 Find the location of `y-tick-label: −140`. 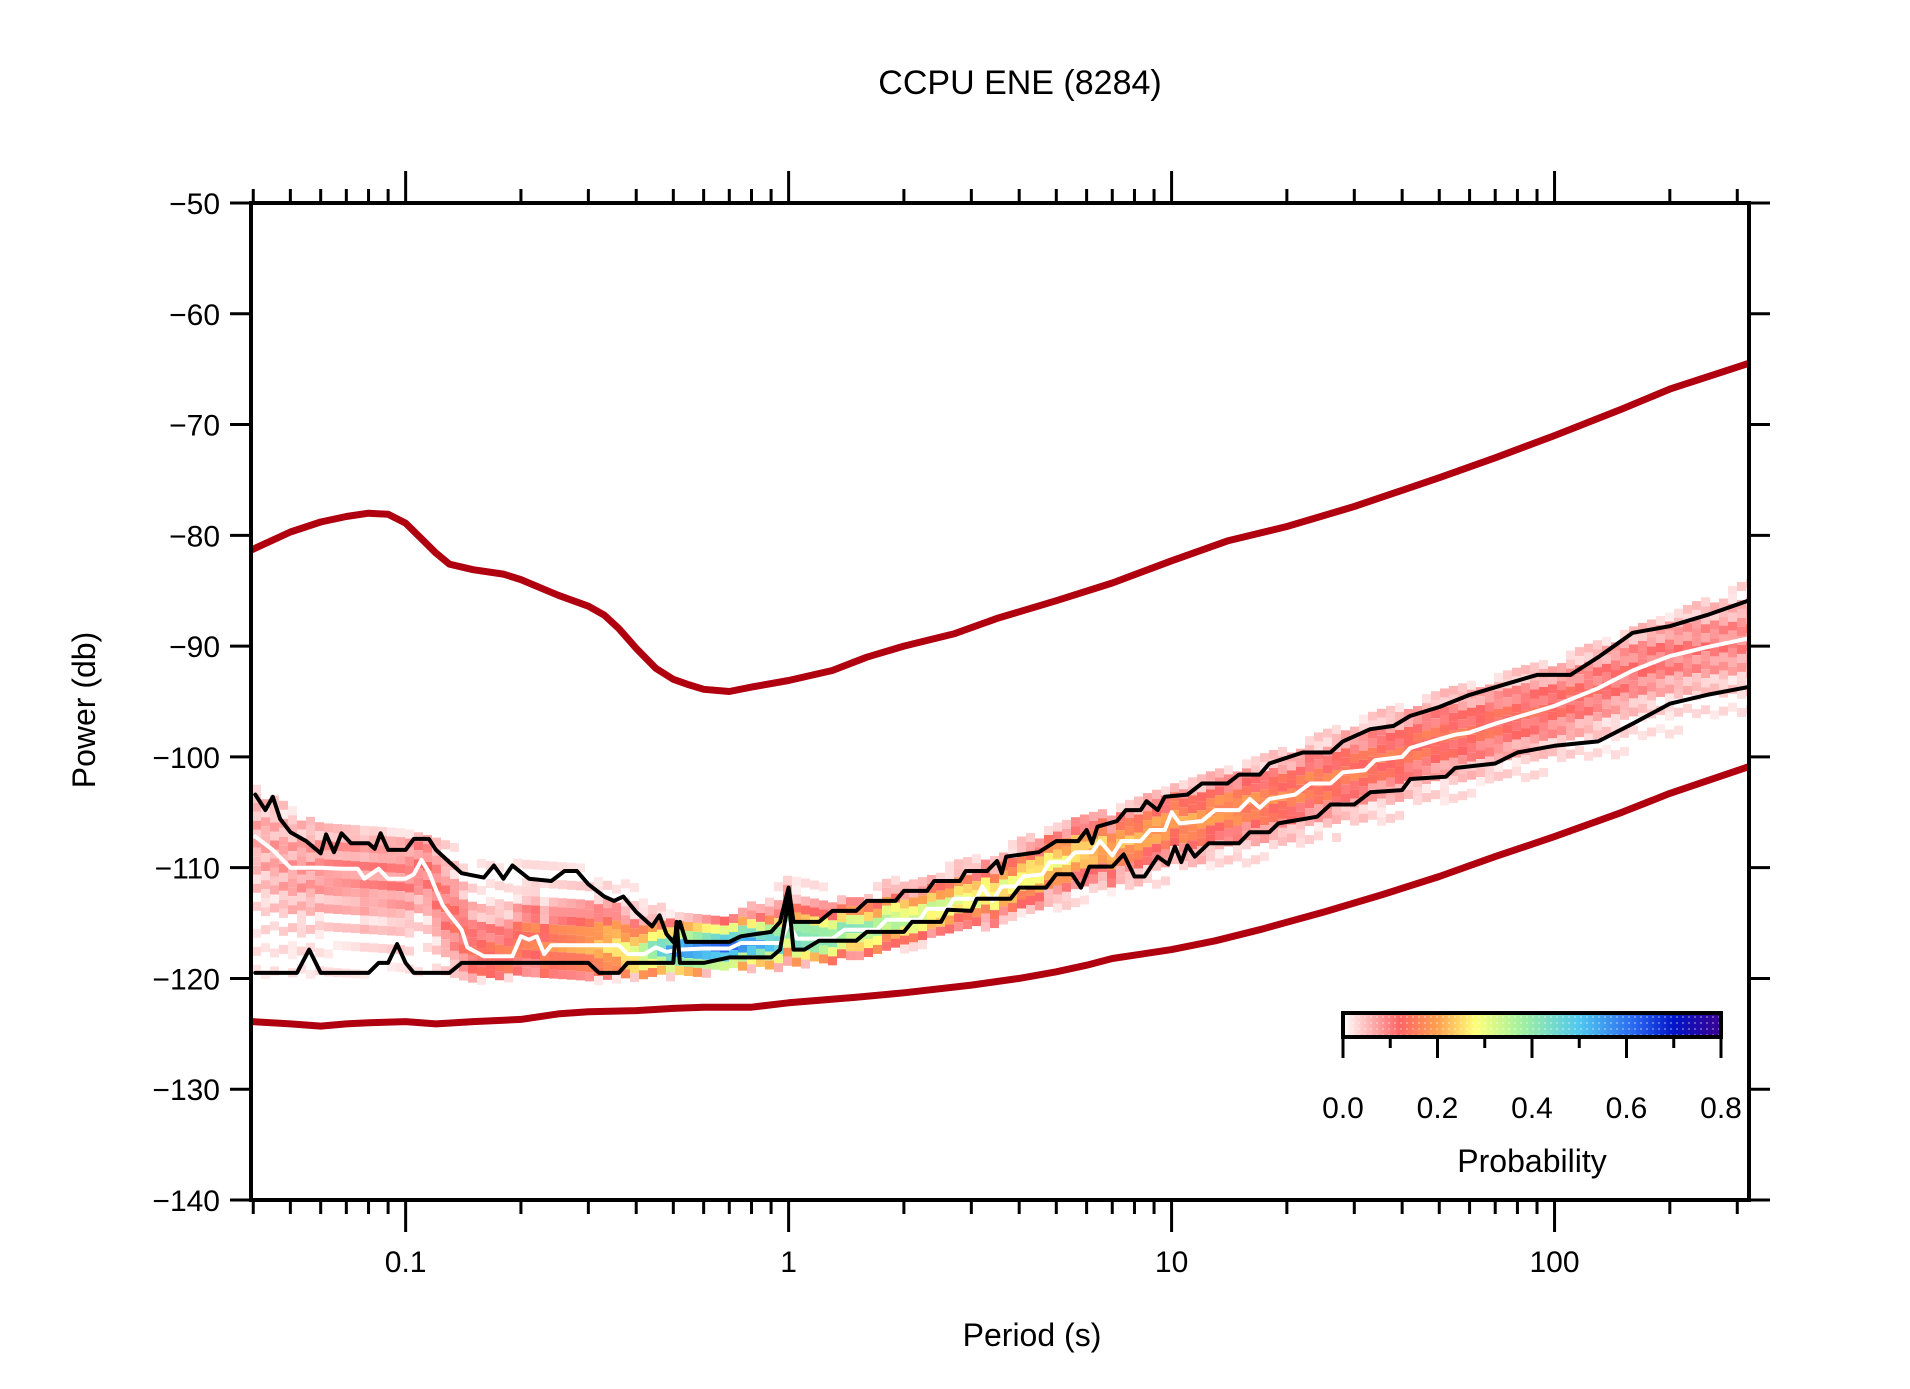

y-tick-label: −140 is located at coordinates (186, 1201).